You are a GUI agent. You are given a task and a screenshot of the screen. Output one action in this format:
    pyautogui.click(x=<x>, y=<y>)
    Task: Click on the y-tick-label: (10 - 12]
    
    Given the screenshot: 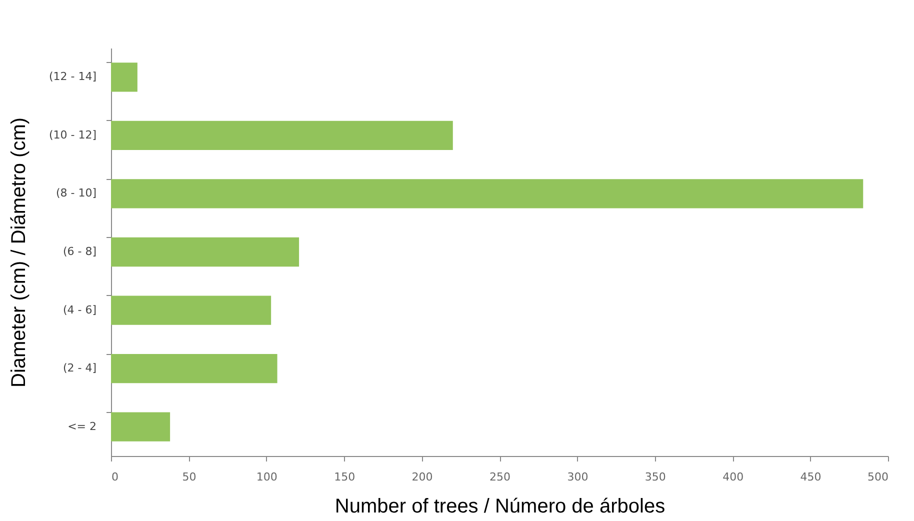 What is the action you would take?
    pyautogui.click(x=72, y=135)
    